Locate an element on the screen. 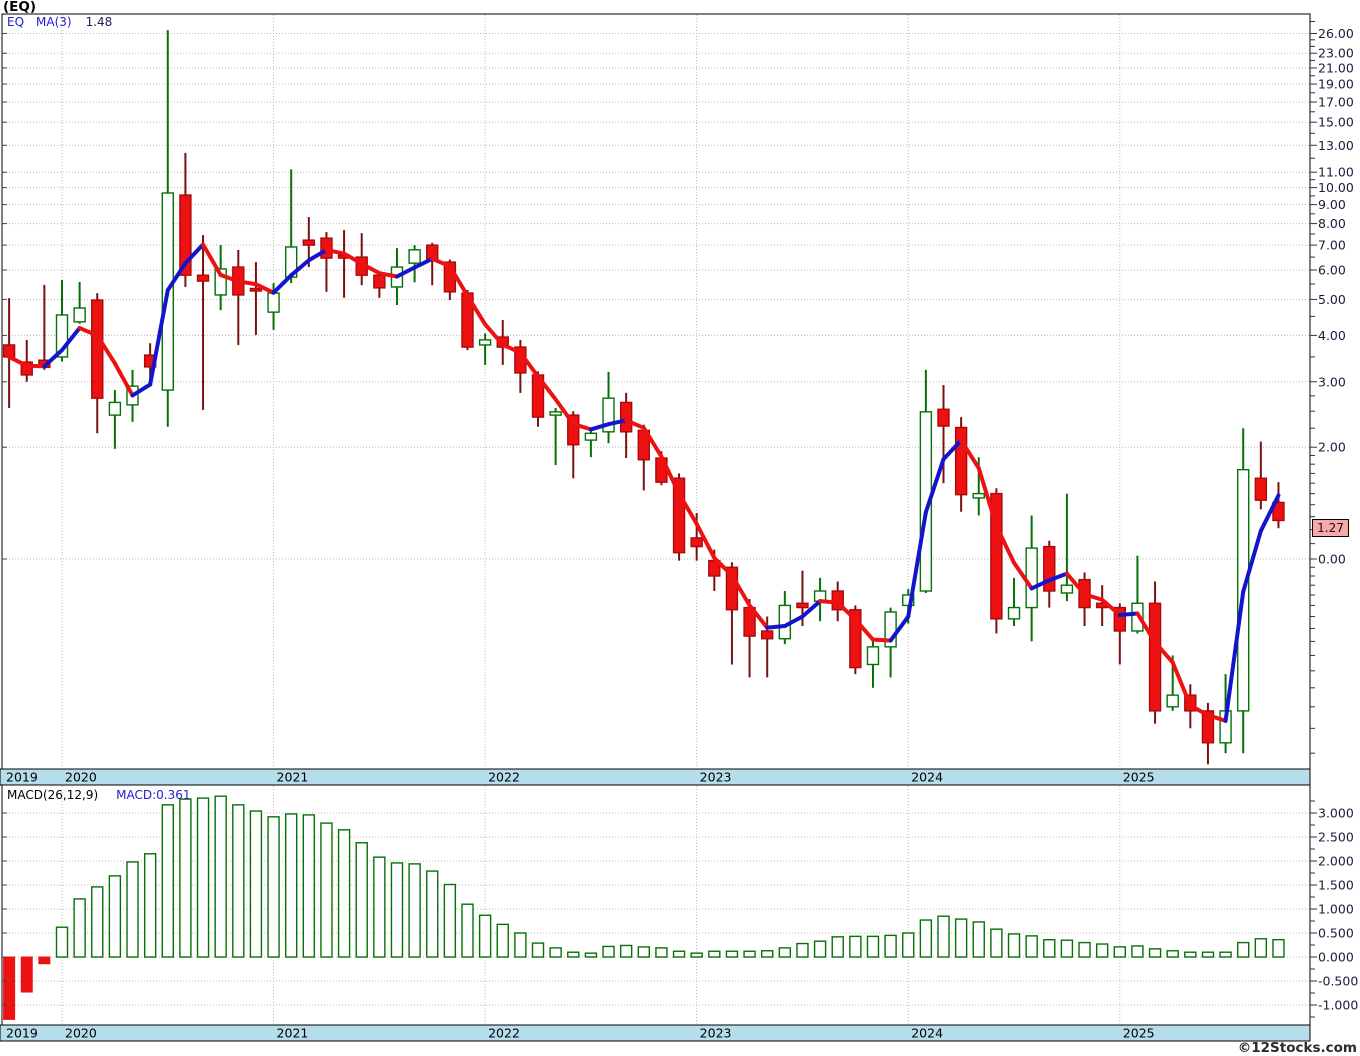 The image size is (1360, 1056). axis-tick-label: 7.00 is located at coordinates (1332, 245).